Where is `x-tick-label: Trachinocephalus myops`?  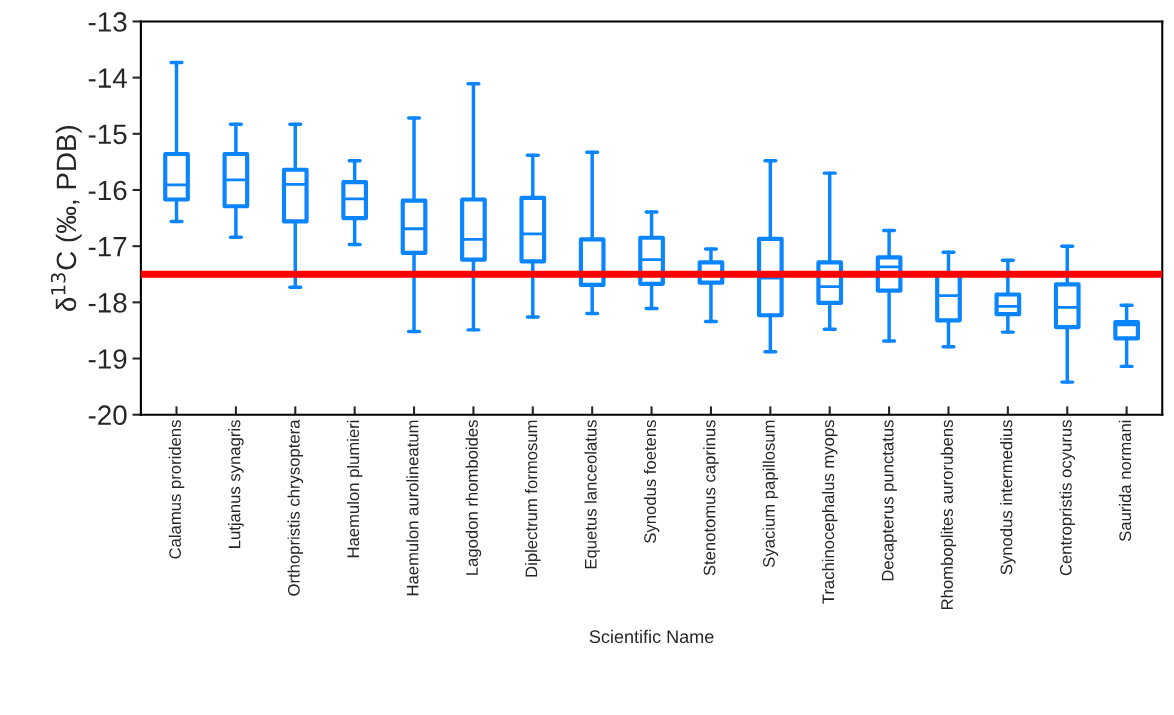
x-tick-label: Trachinocephalus myops is located at coordinates (829, 512).